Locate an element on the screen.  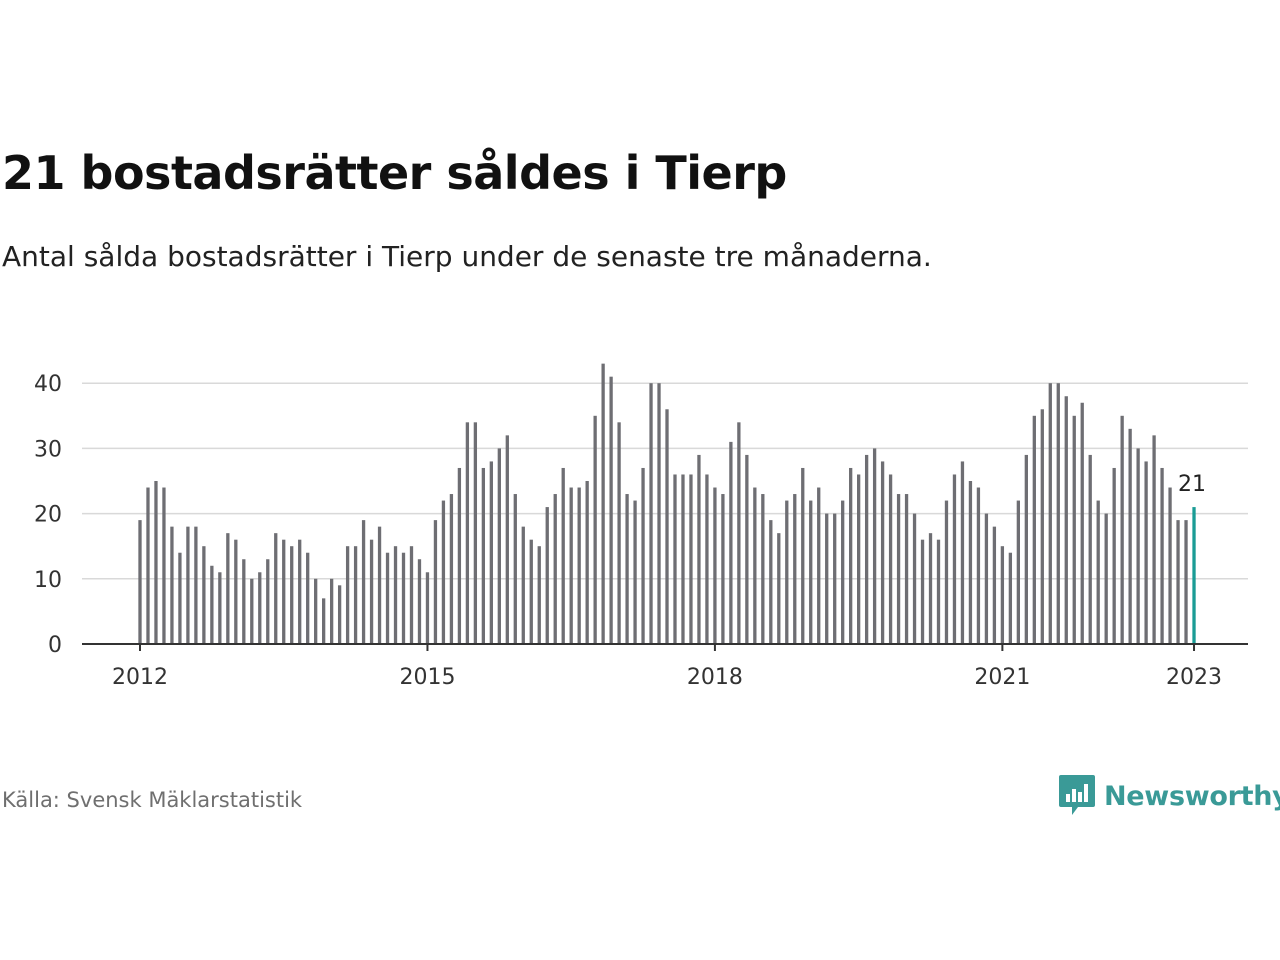
y-axis-ticks: 0 10 20 30 40 is located at coordinates (48, 515).